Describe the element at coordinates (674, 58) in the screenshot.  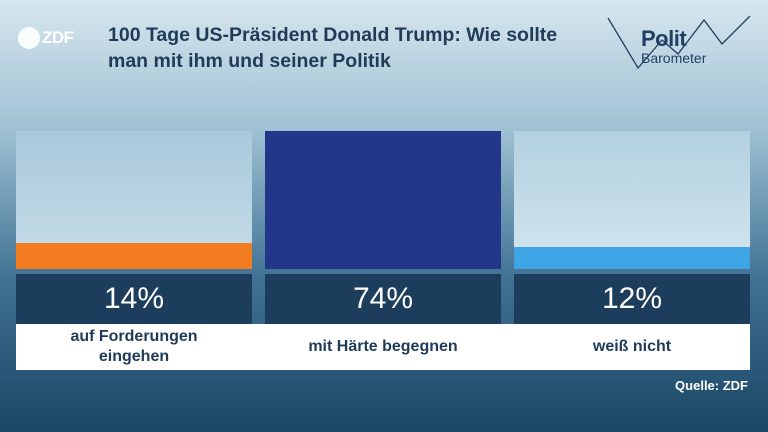
I see `politbarometer-line2: Barometer` at that location.